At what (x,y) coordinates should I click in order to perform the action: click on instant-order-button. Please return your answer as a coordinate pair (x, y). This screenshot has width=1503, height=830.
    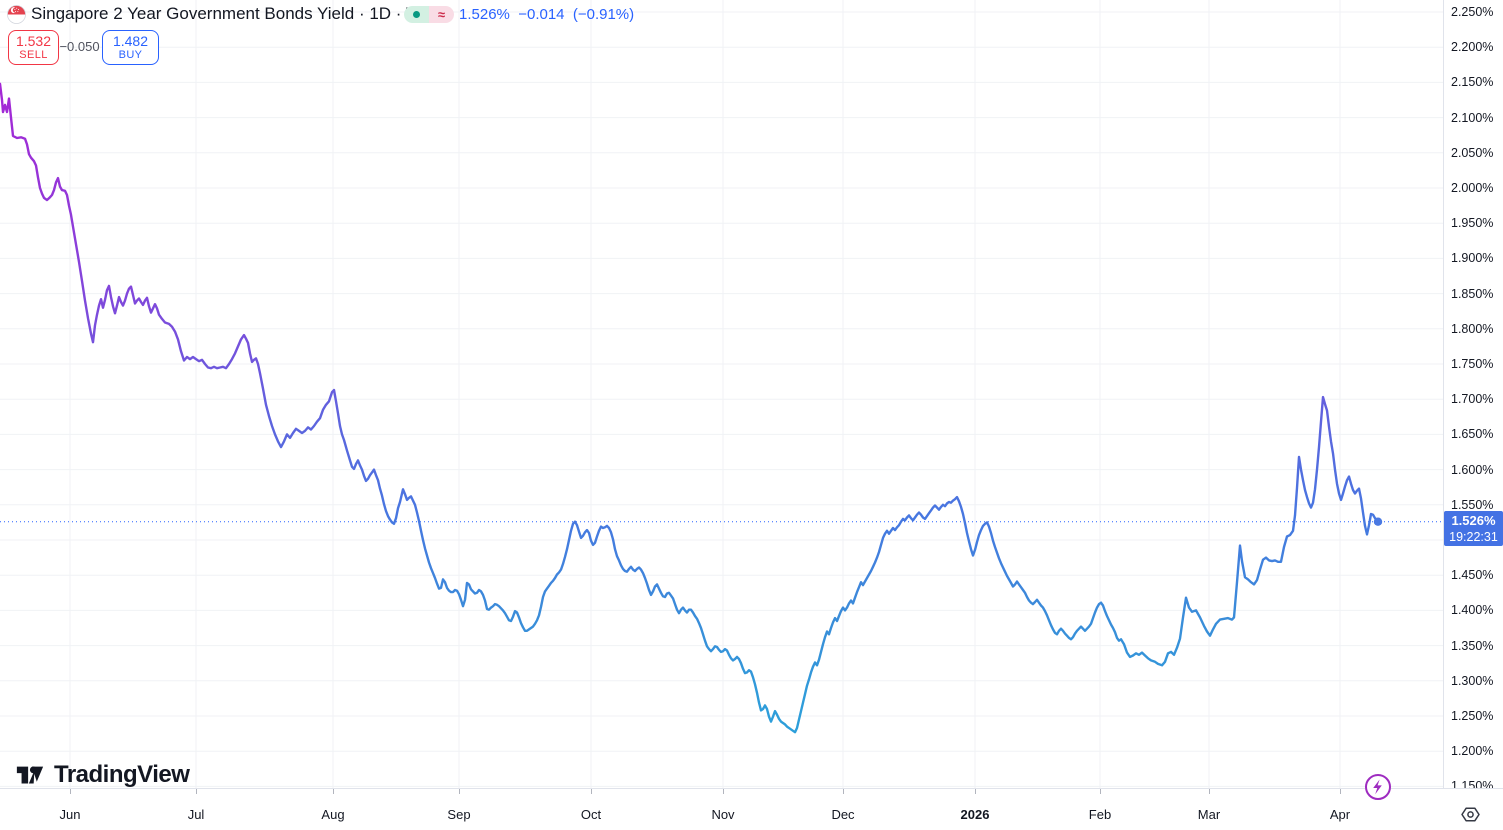
    Looking at the image, I should click on (1378, 787).